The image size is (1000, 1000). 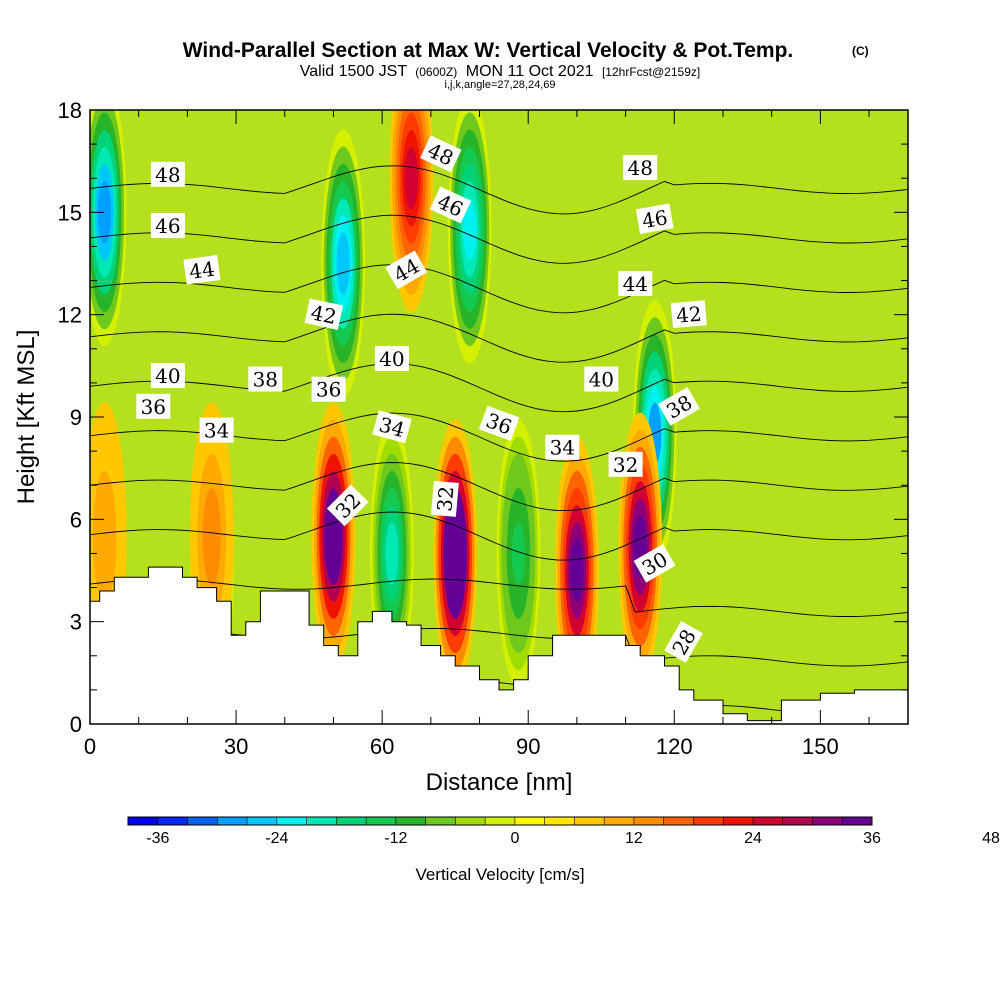 I want to click on colorbar-tick-label: -12, so click(x=395, y=838).